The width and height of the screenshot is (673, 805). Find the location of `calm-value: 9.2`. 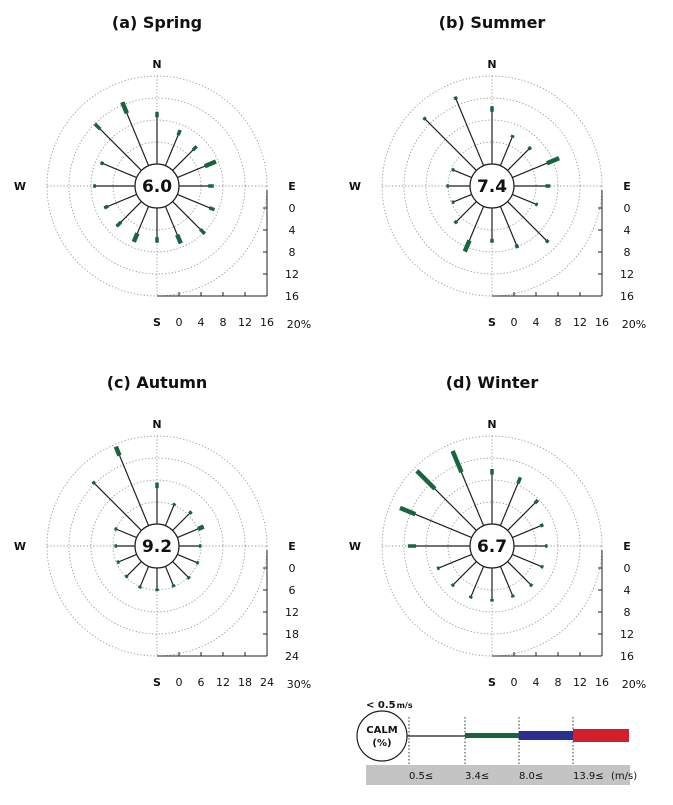

calm-value: 9.2 is located at coordinates (157, 547).